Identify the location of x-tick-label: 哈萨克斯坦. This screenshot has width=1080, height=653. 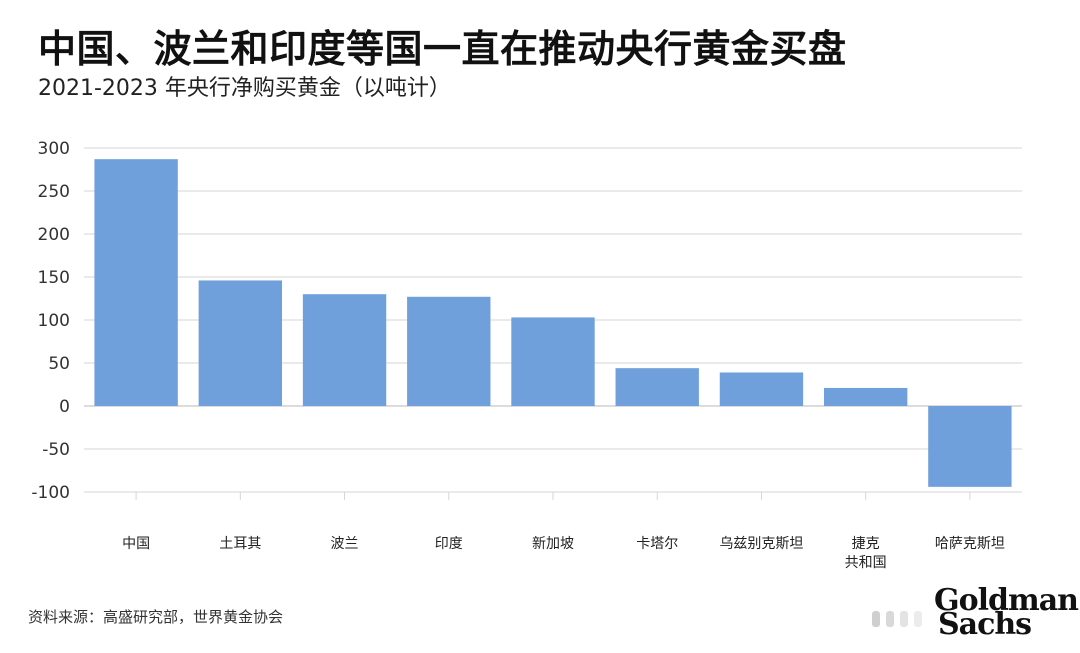
(970, 544).